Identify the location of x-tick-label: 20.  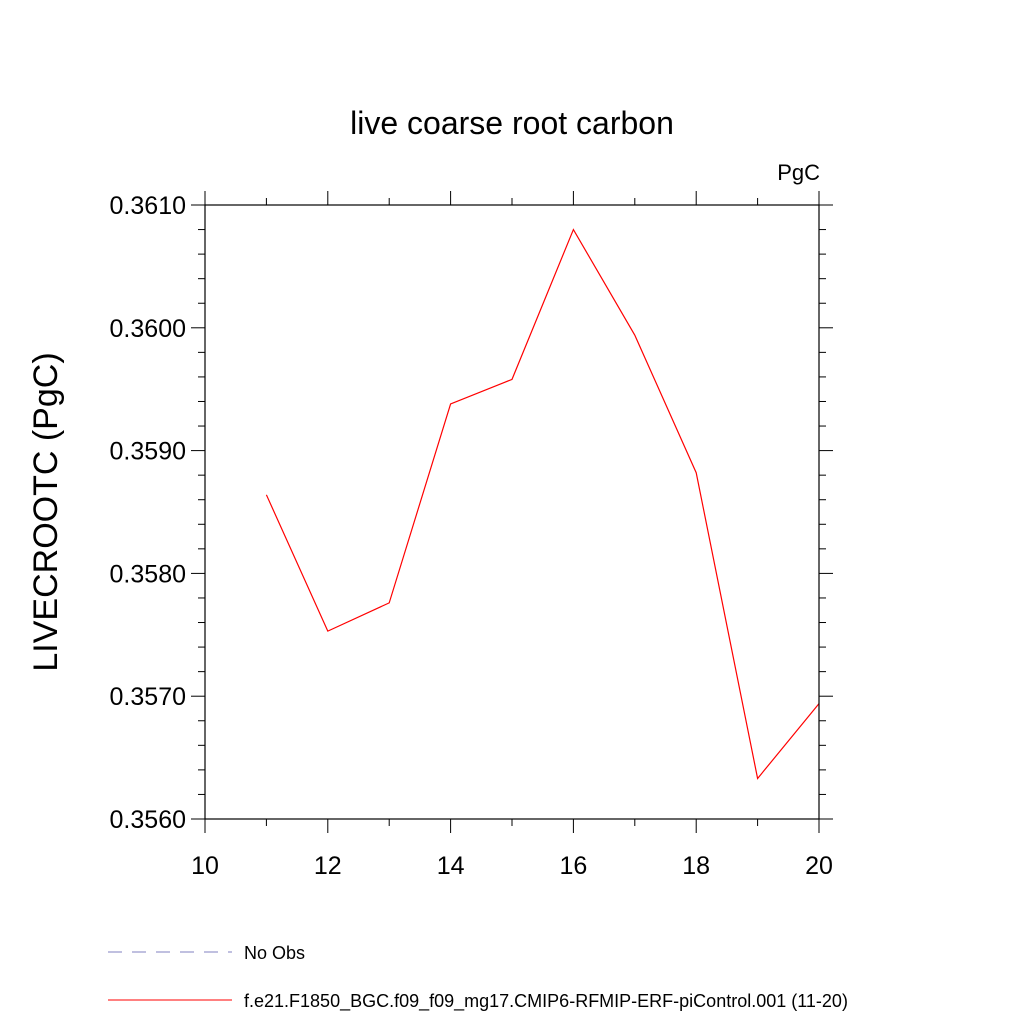
(819, 866).